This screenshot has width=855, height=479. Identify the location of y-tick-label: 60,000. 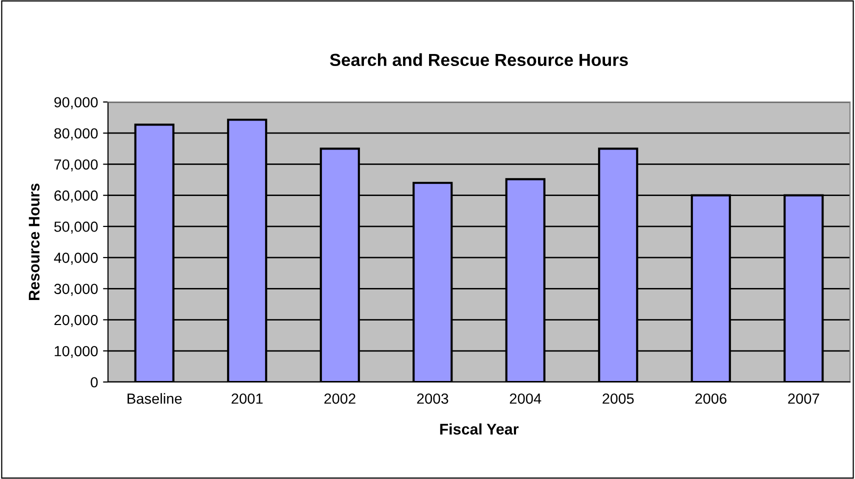
(76, 196).